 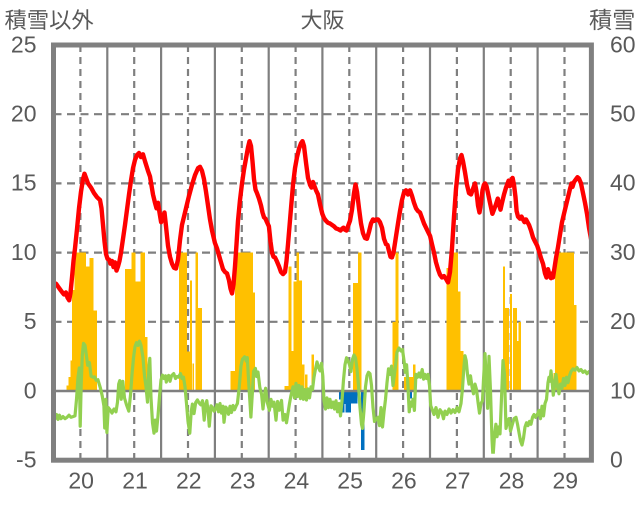 What do you see at coordinates (623, 114) in the screenshot?
I see `svg-text: 50` at bounding box center [623, 114].